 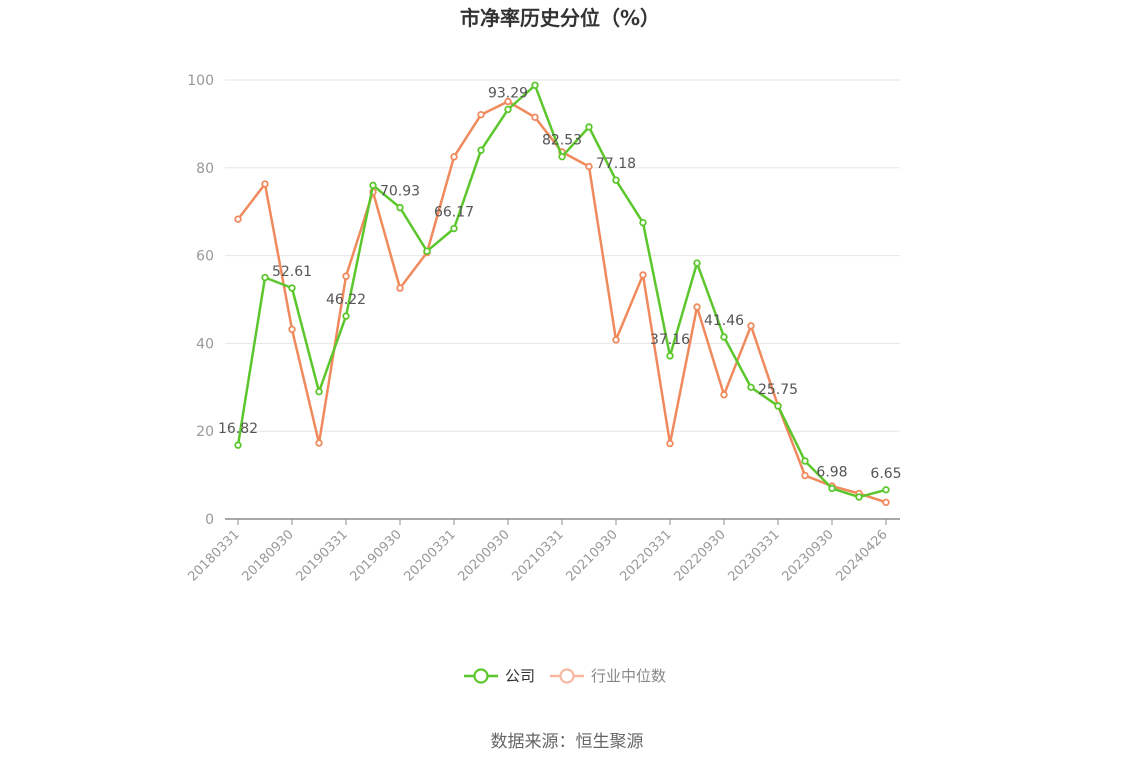 I want to click on company-data-label: 41.46, so click(x=724, y=321).